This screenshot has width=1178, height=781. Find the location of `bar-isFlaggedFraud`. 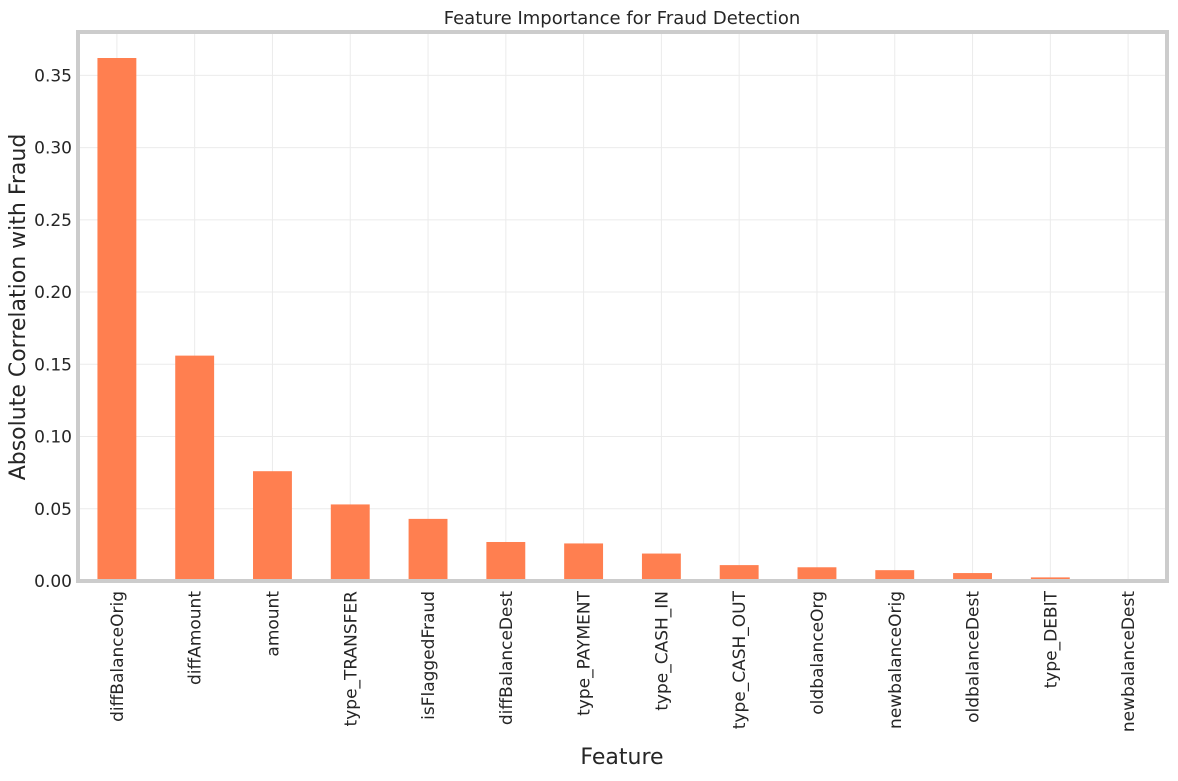

bar-isFlaggedFraud is located at coordinates (428, 549).